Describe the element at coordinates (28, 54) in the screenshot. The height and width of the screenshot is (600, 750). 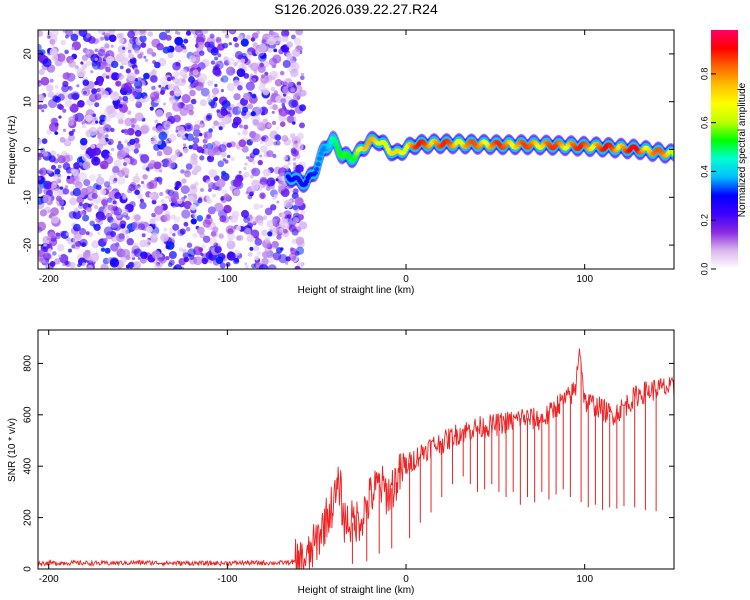
I see `y-tick-label: 20` at that location.